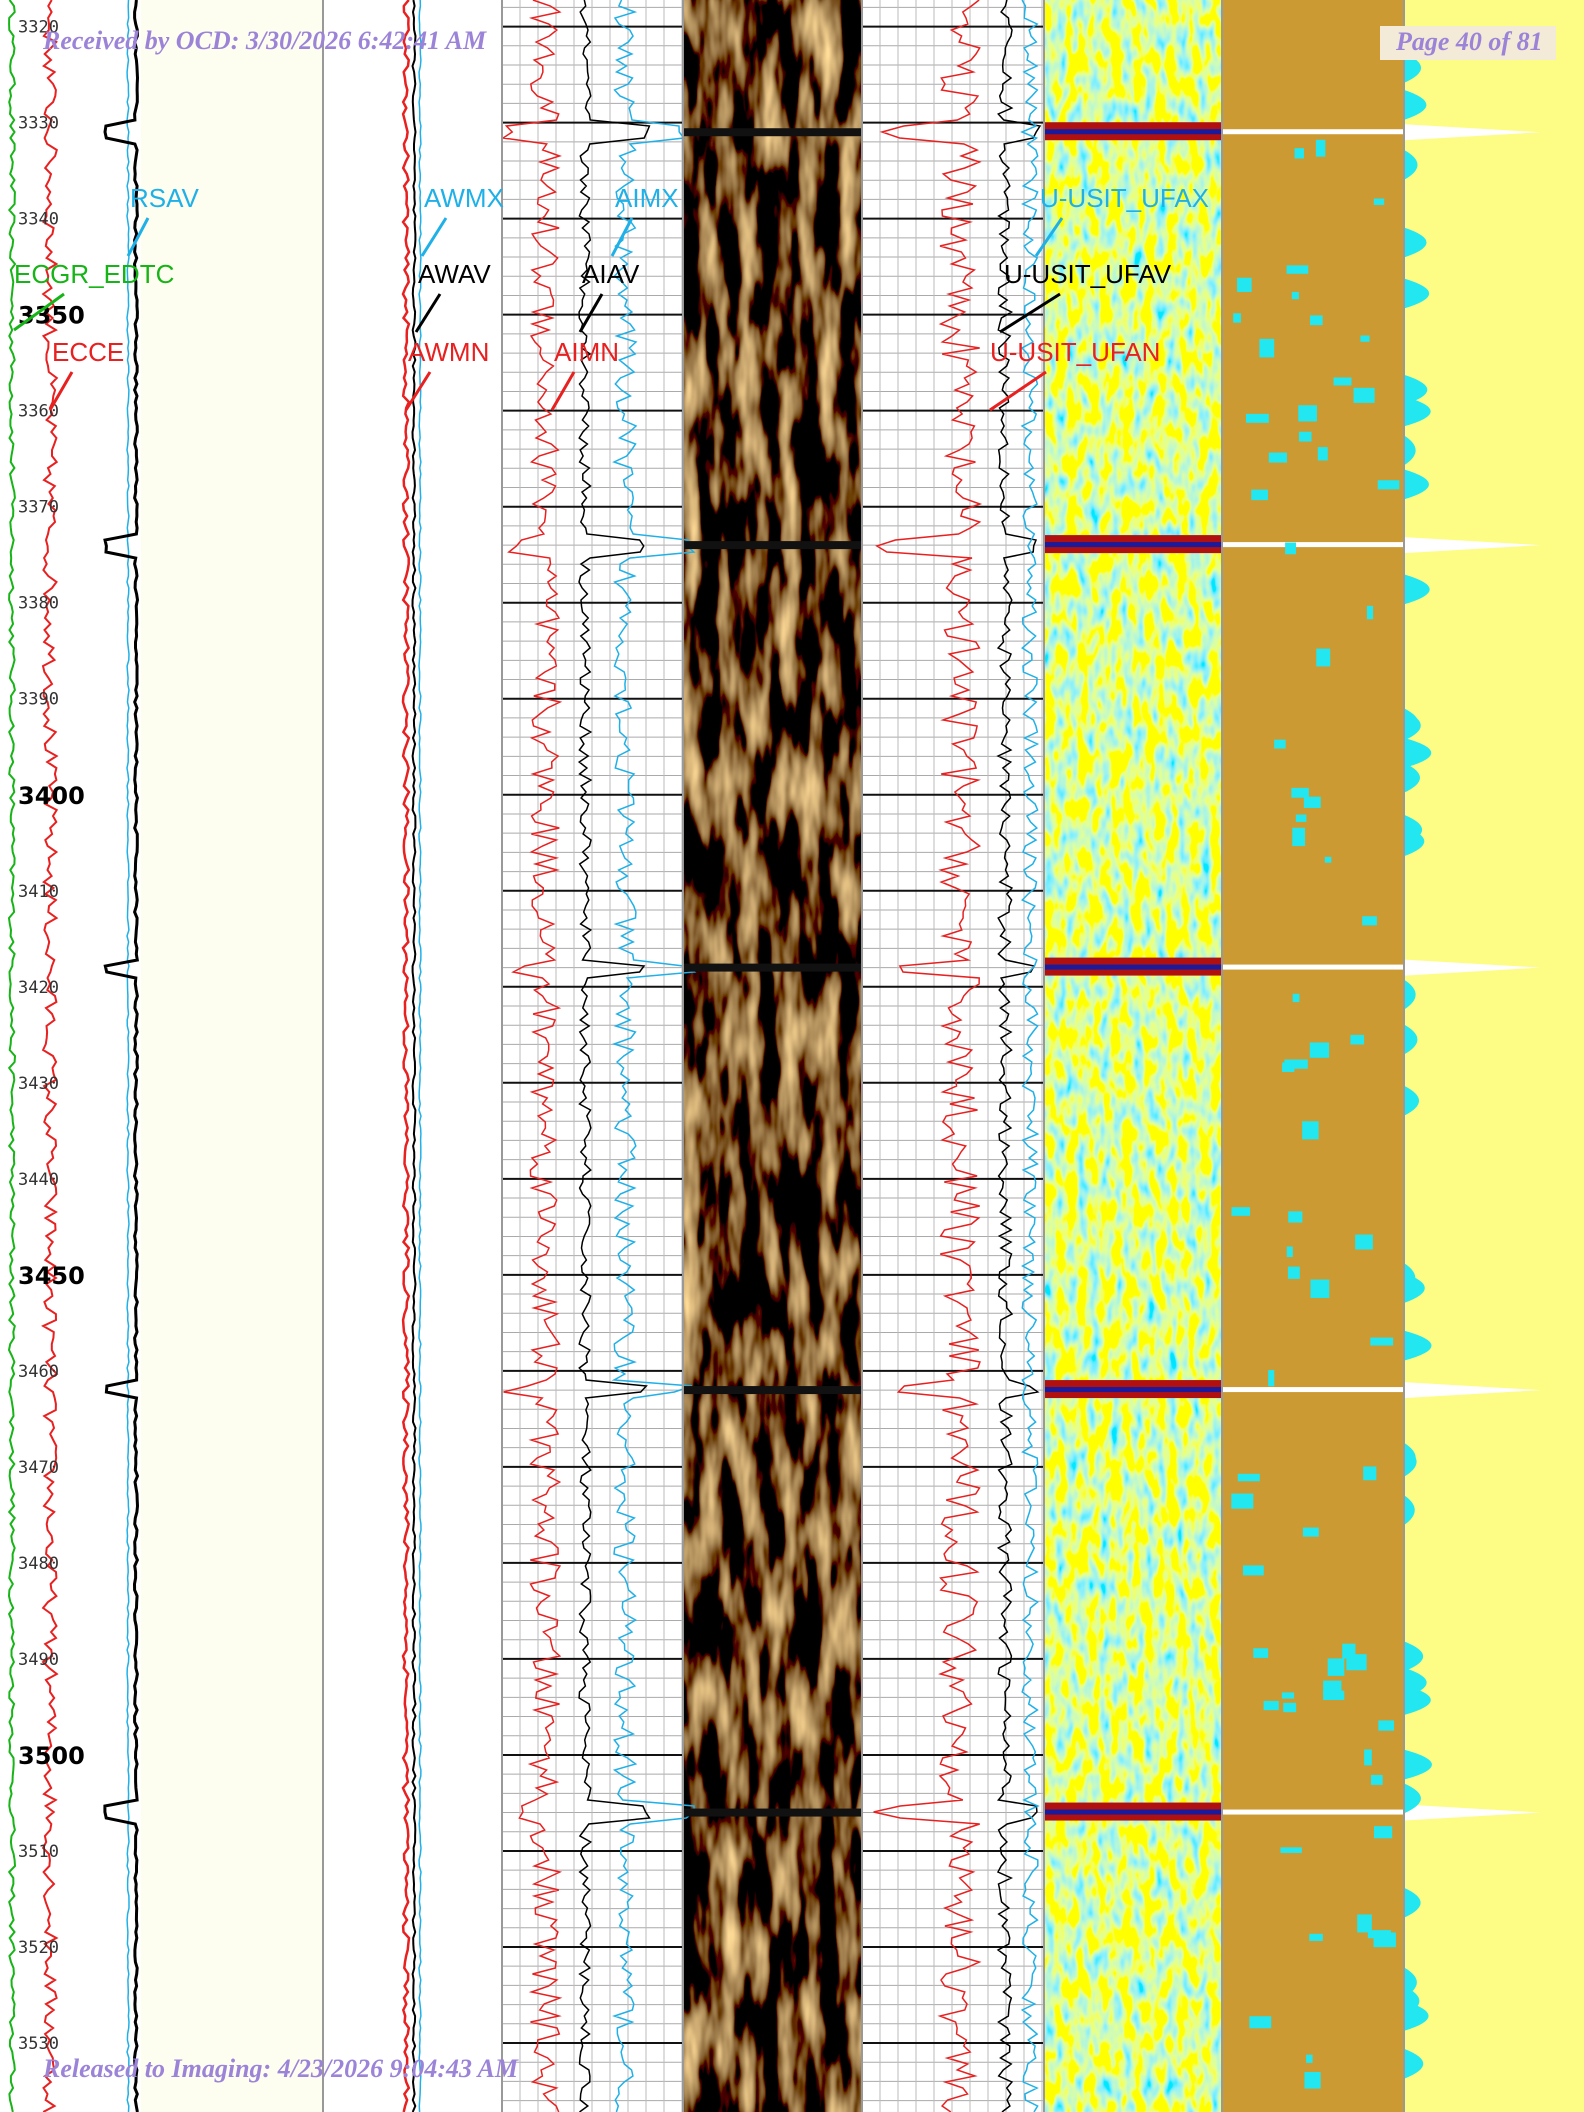 This screenshot has height=2112, width=1584. Describe the element at coordinates (1133, 1056) in the screenshot. I see `ultrasonic-image` at that location.